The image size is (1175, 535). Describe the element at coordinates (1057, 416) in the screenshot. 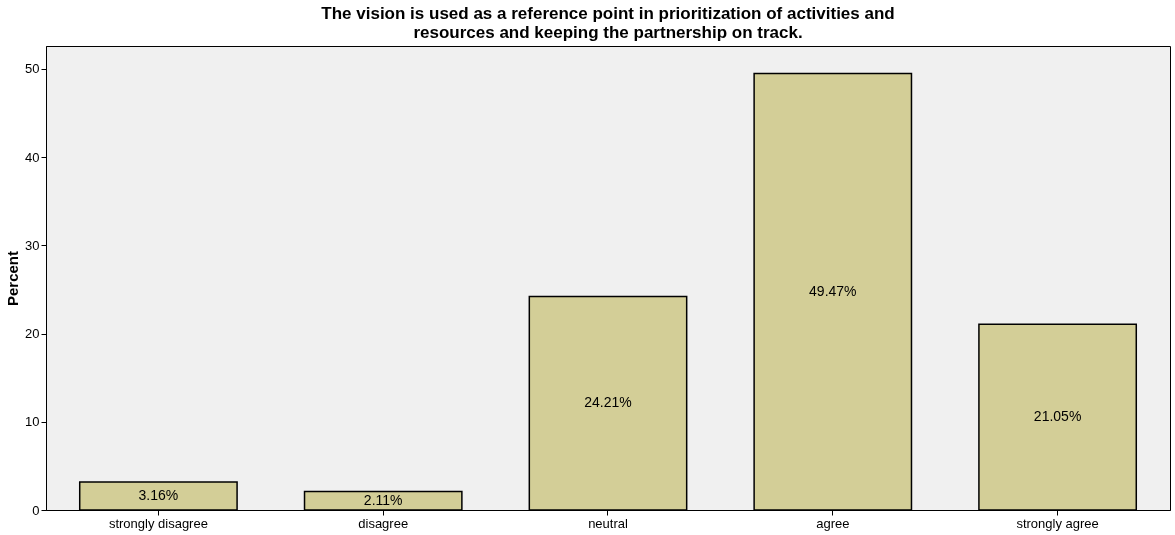

I see `data-label: 21.05%` at that location.